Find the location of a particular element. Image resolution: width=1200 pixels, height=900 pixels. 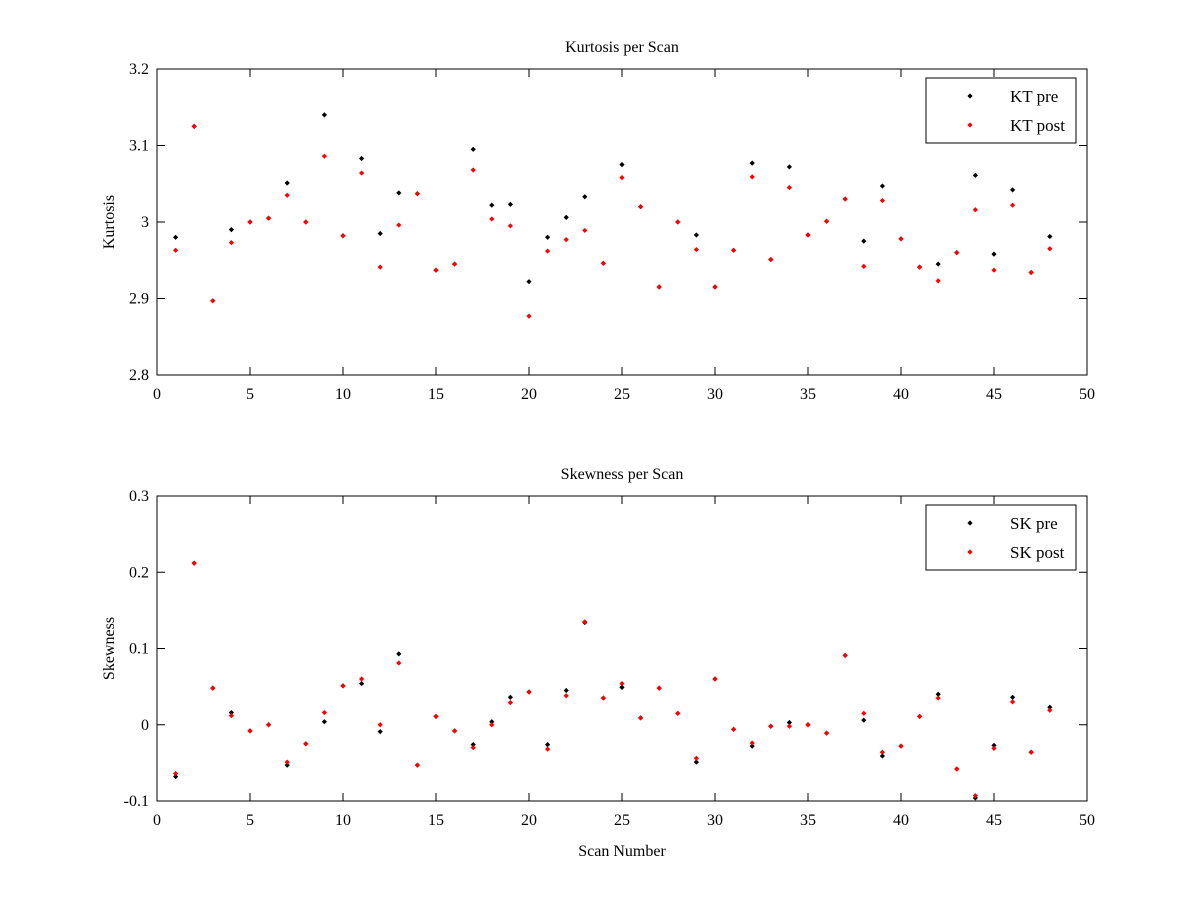

y-tick-label: 2.9 is located at coordinates (139, 299).